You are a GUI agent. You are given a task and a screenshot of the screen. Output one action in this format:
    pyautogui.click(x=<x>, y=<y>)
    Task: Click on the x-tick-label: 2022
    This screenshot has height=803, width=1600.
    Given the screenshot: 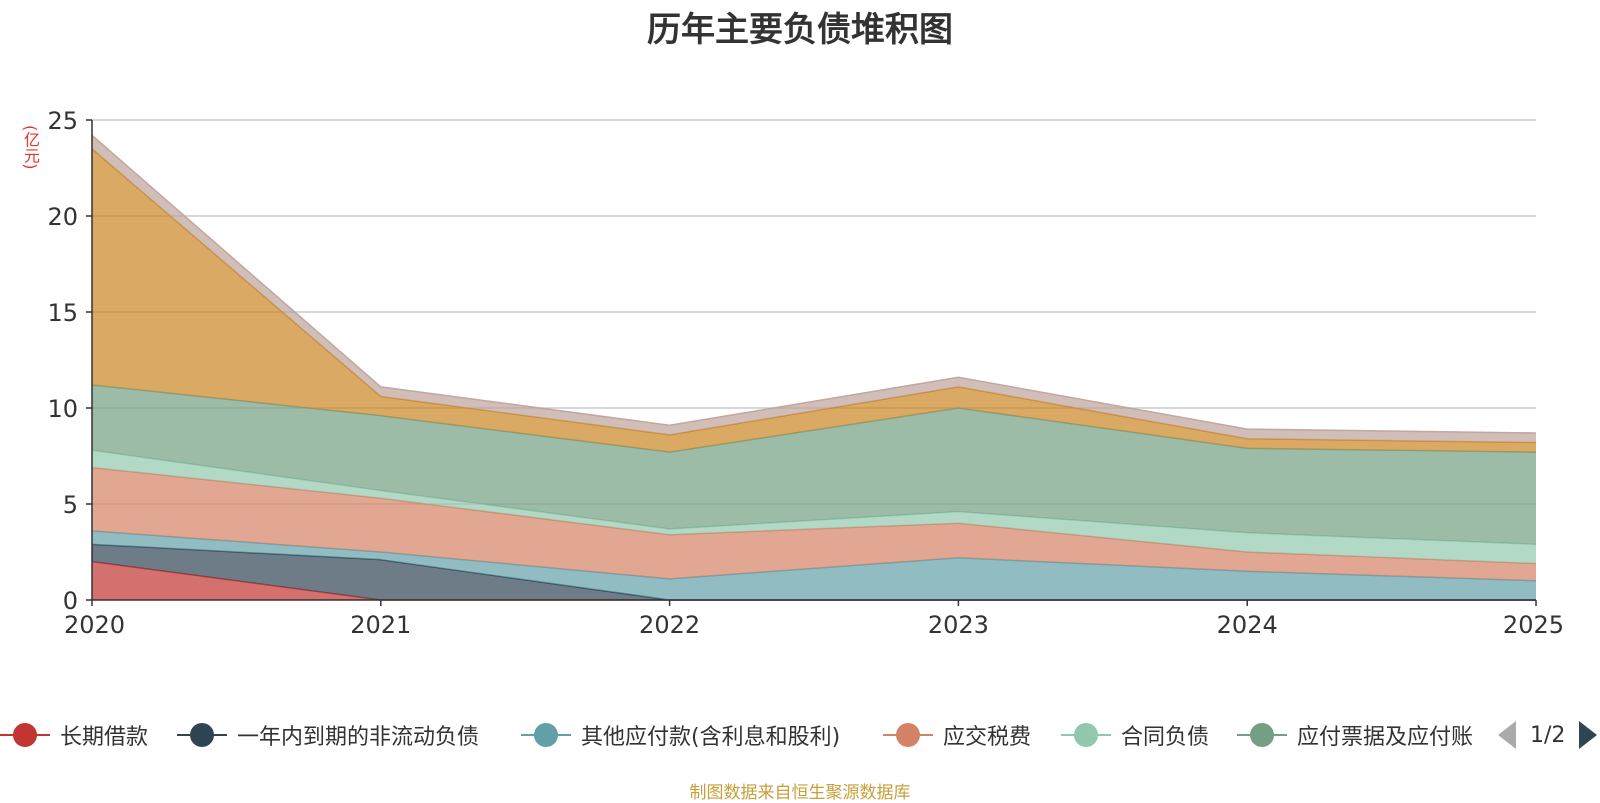 What is the action you would take?
    pyautogui.click(x=669, y=625)
    